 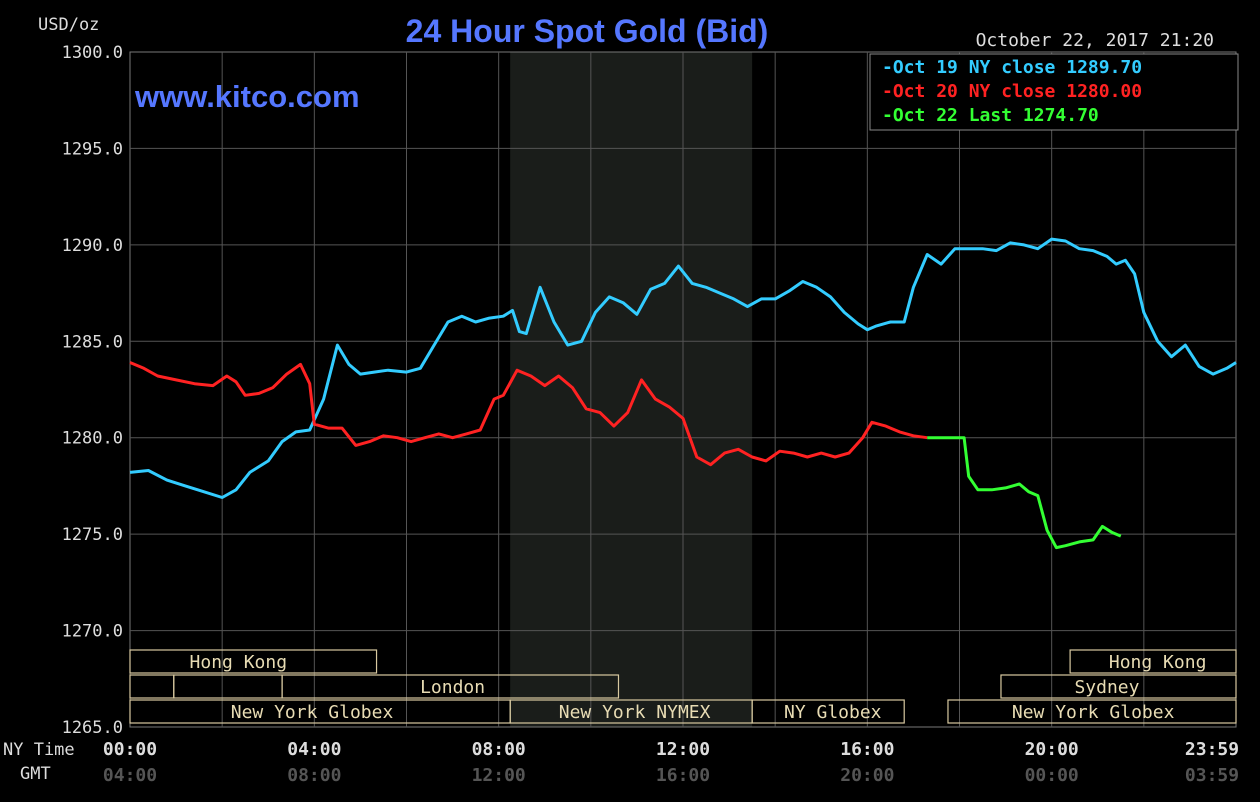 I want to click on legend-box, so click(x=1054, y=92).